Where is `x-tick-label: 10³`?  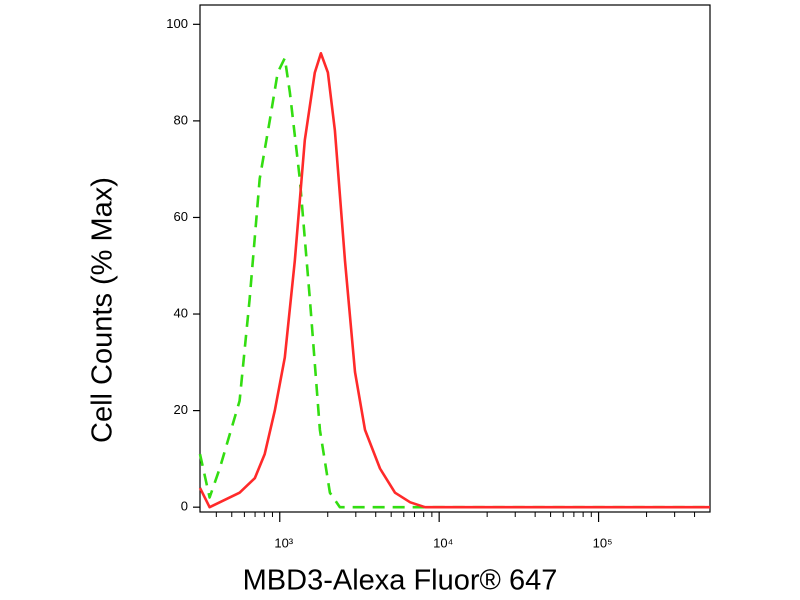 x-tick-label: 10³ is located at coordinates (283, 542).